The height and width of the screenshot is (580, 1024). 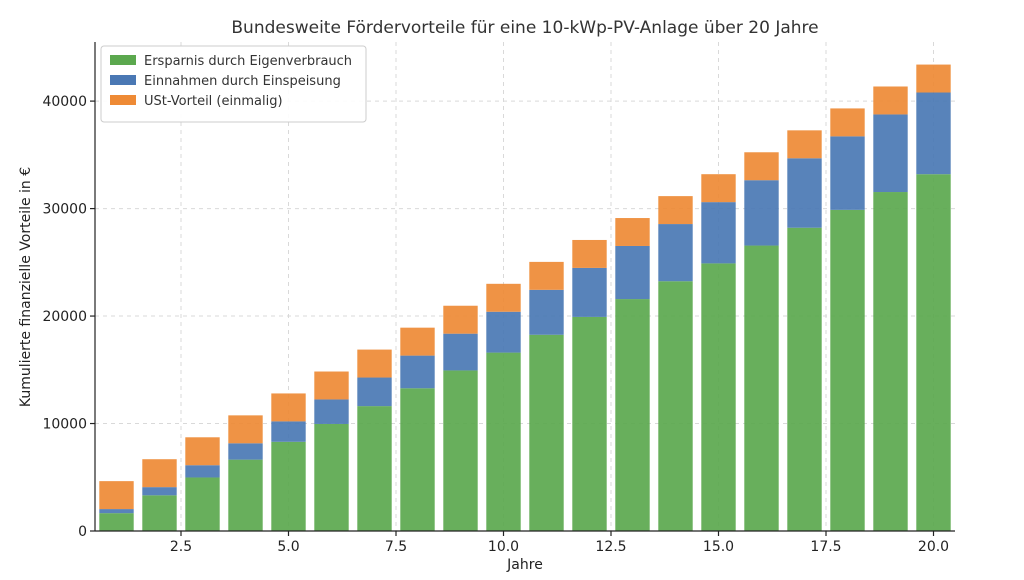 I want to click on x-tick-label: 15.0, so click(x=718, y=547).